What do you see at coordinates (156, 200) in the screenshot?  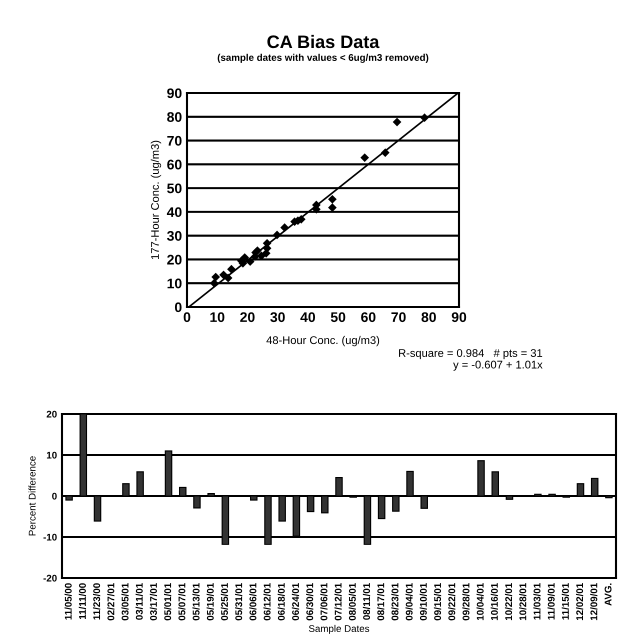 I see `y-axis-title: 177-Hour Conc. (ug/m3)` at bounding box center [156, 200].